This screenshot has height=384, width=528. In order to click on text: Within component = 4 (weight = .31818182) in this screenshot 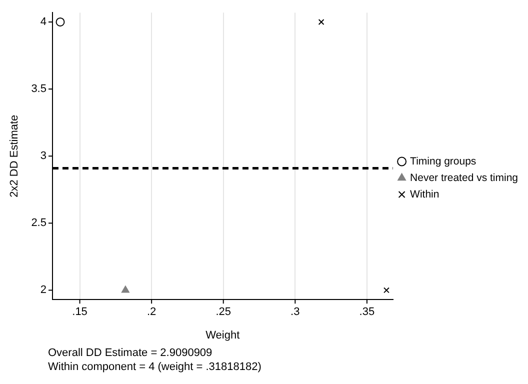, I will do `click(155, 367)`.